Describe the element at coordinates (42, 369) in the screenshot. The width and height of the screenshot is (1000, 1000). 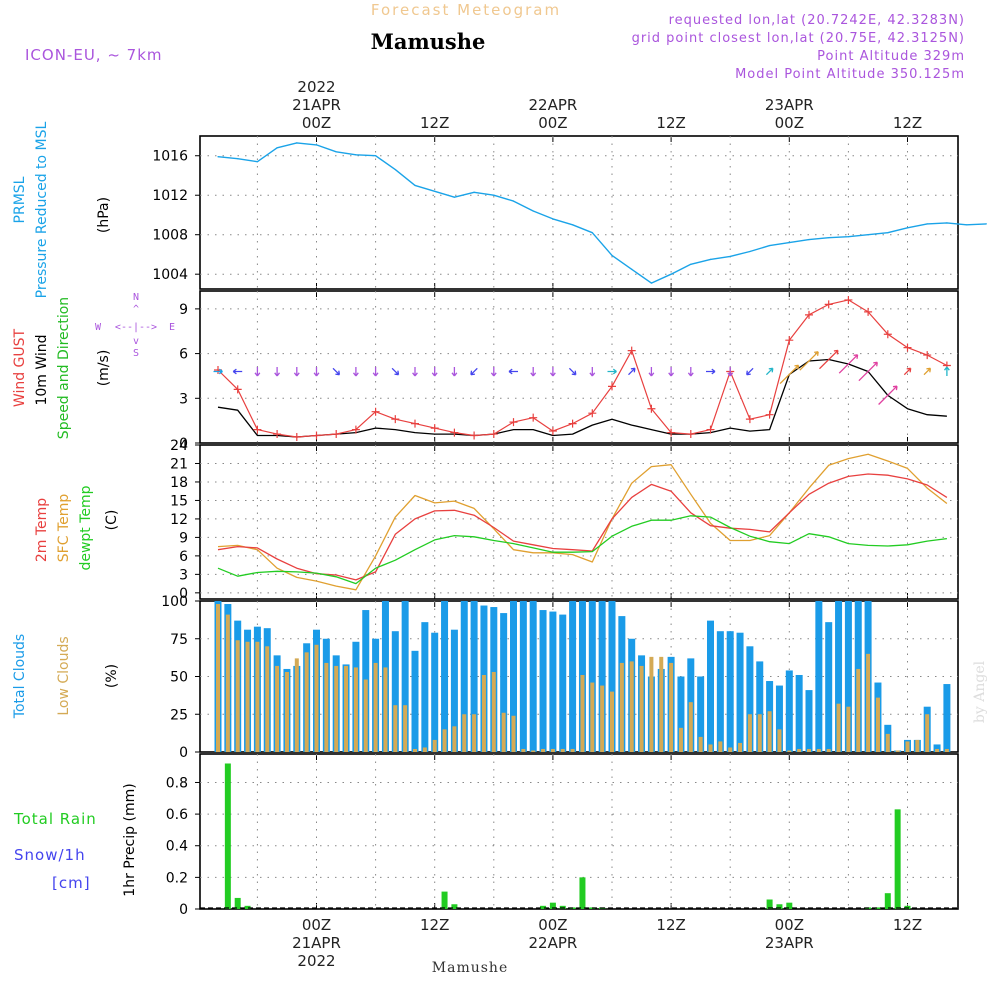
I see `wind10m-label: 10m Wind` at that location.